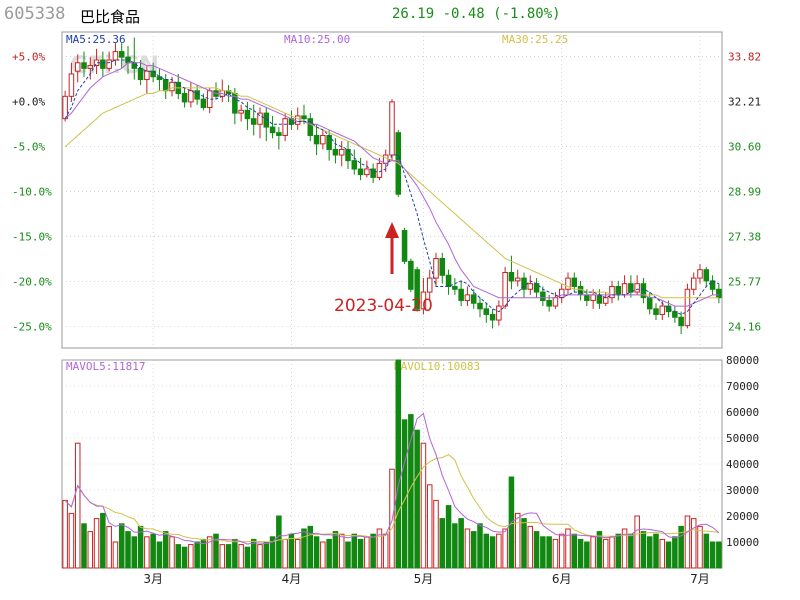 This screenshot has height=600, width=800. Describe the element at coordinates (32, 327) in the screenshot. I see `left-percent-tick: -25.0%` at that location.